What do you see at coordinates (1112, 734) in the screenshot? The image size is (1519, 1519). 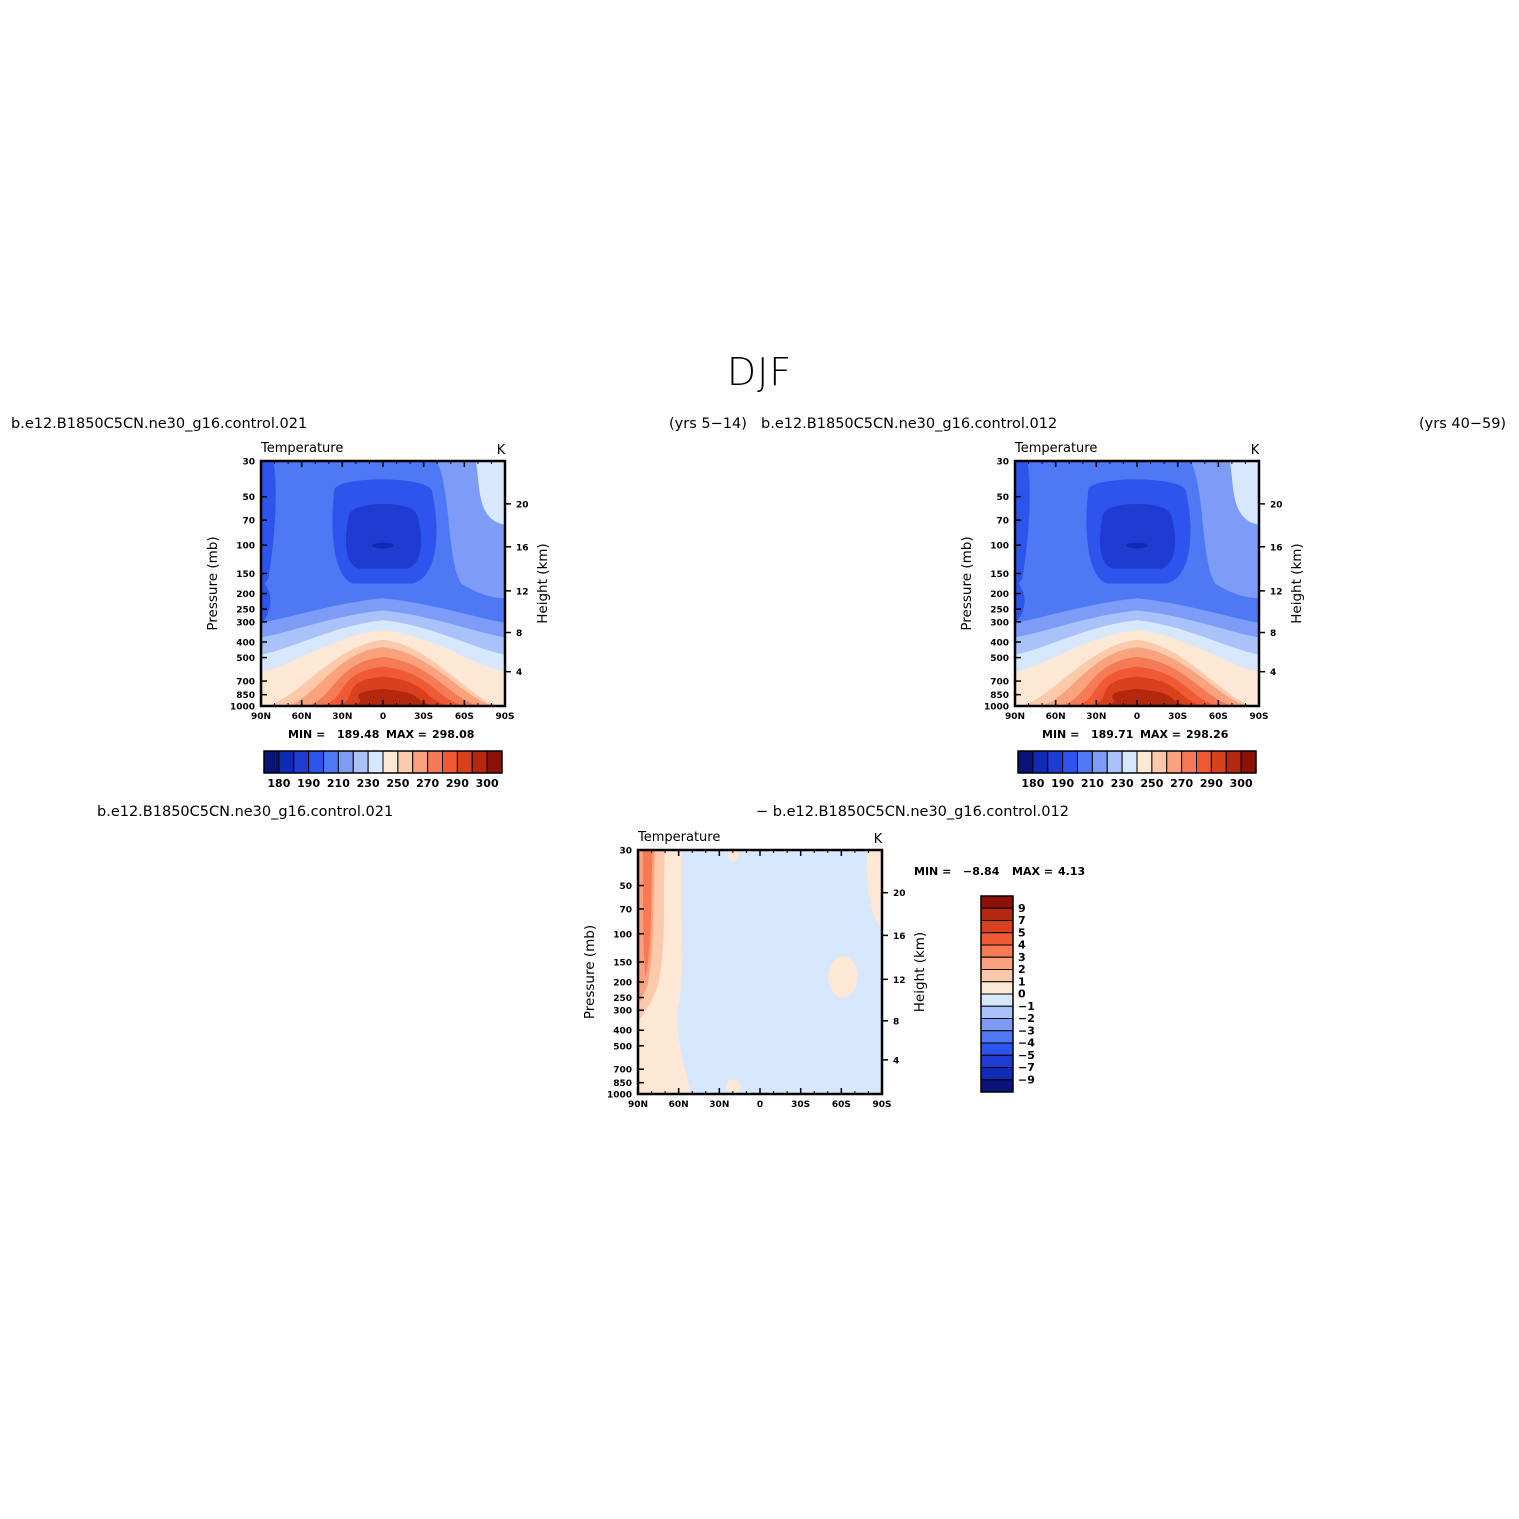 I see `min-value: 189.71` at bounding box center [1112, 734].